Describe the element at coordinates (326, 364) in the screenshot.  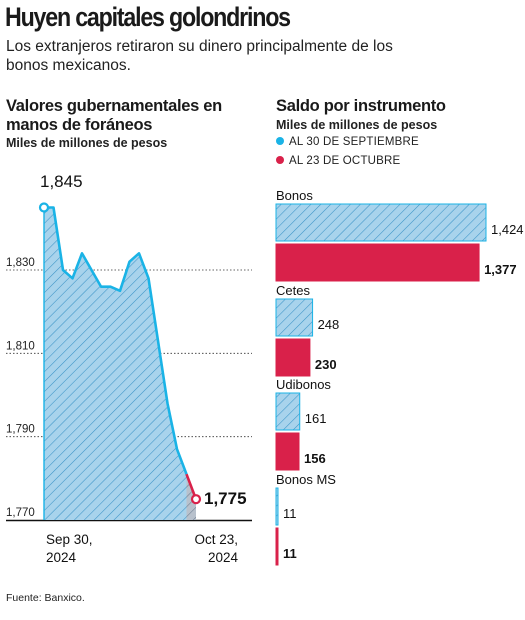
I see `bar-value-label: 230` at that location.